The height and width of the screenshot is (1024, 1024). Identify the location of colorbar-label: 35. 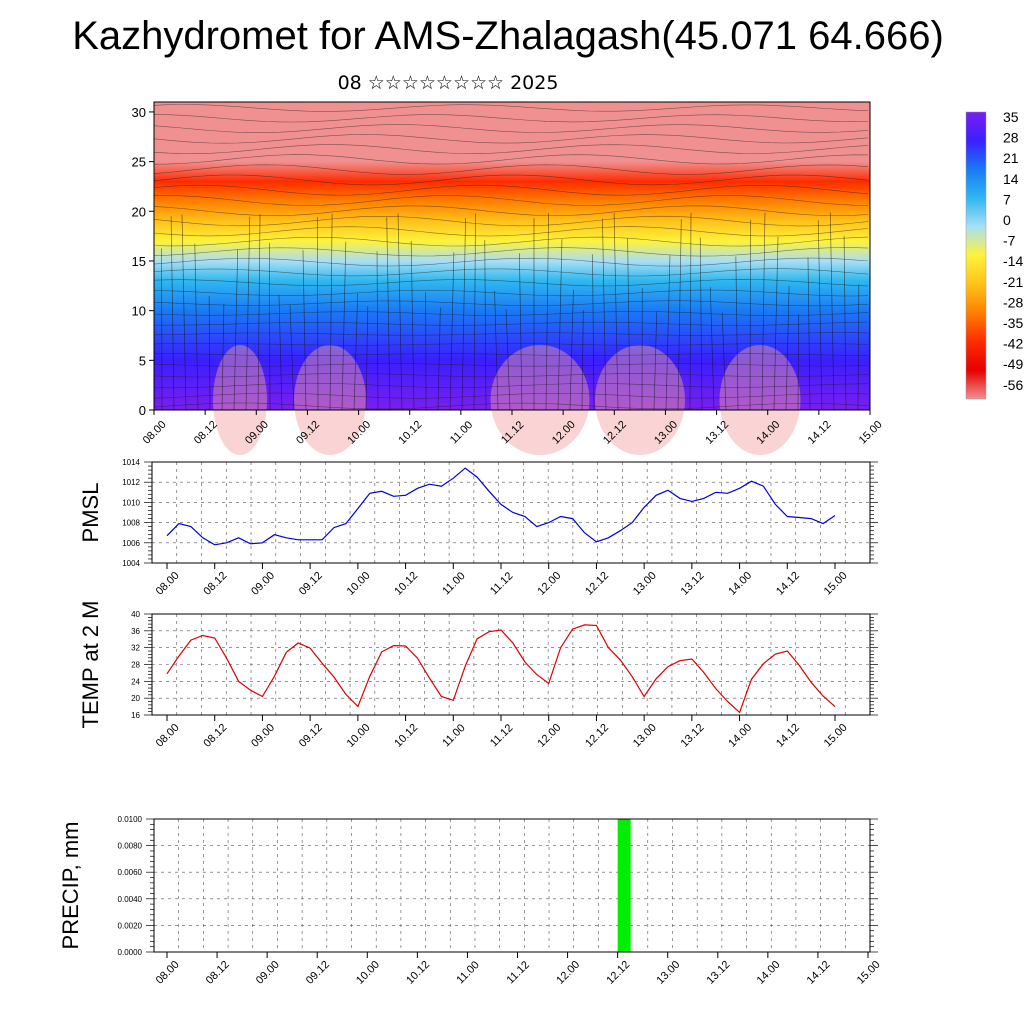
(1011, 117).